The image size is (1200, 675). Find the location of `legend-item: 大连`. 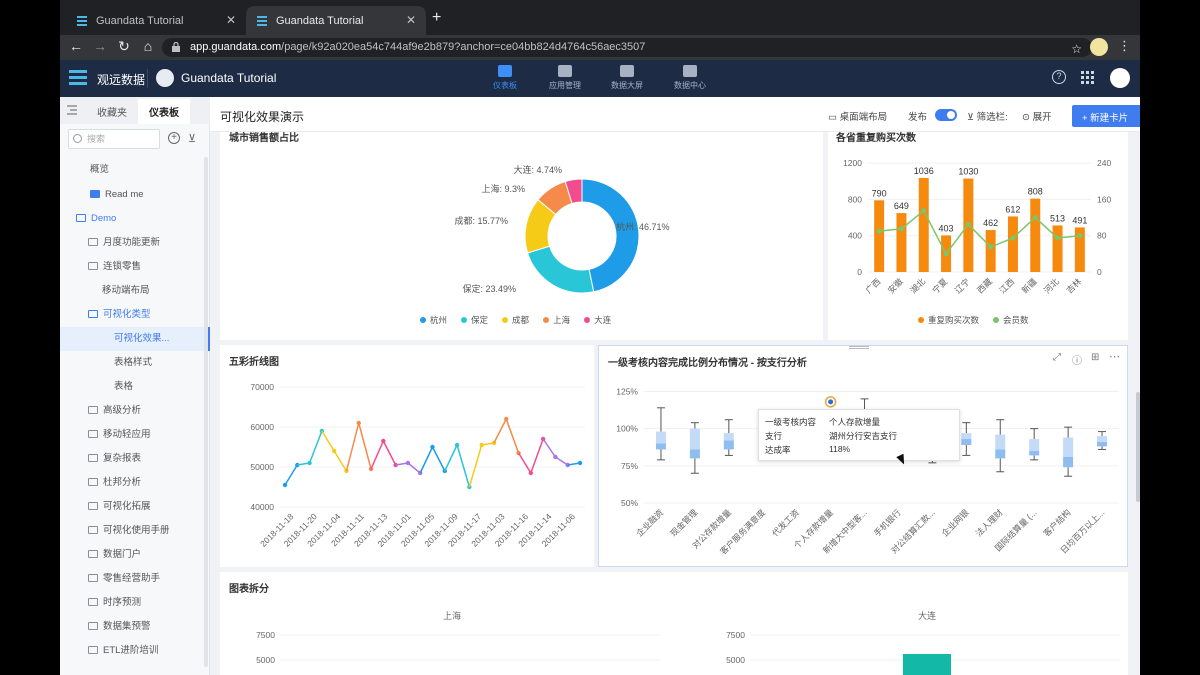

legend-item: 大连 is located at coordinates (597, 320).